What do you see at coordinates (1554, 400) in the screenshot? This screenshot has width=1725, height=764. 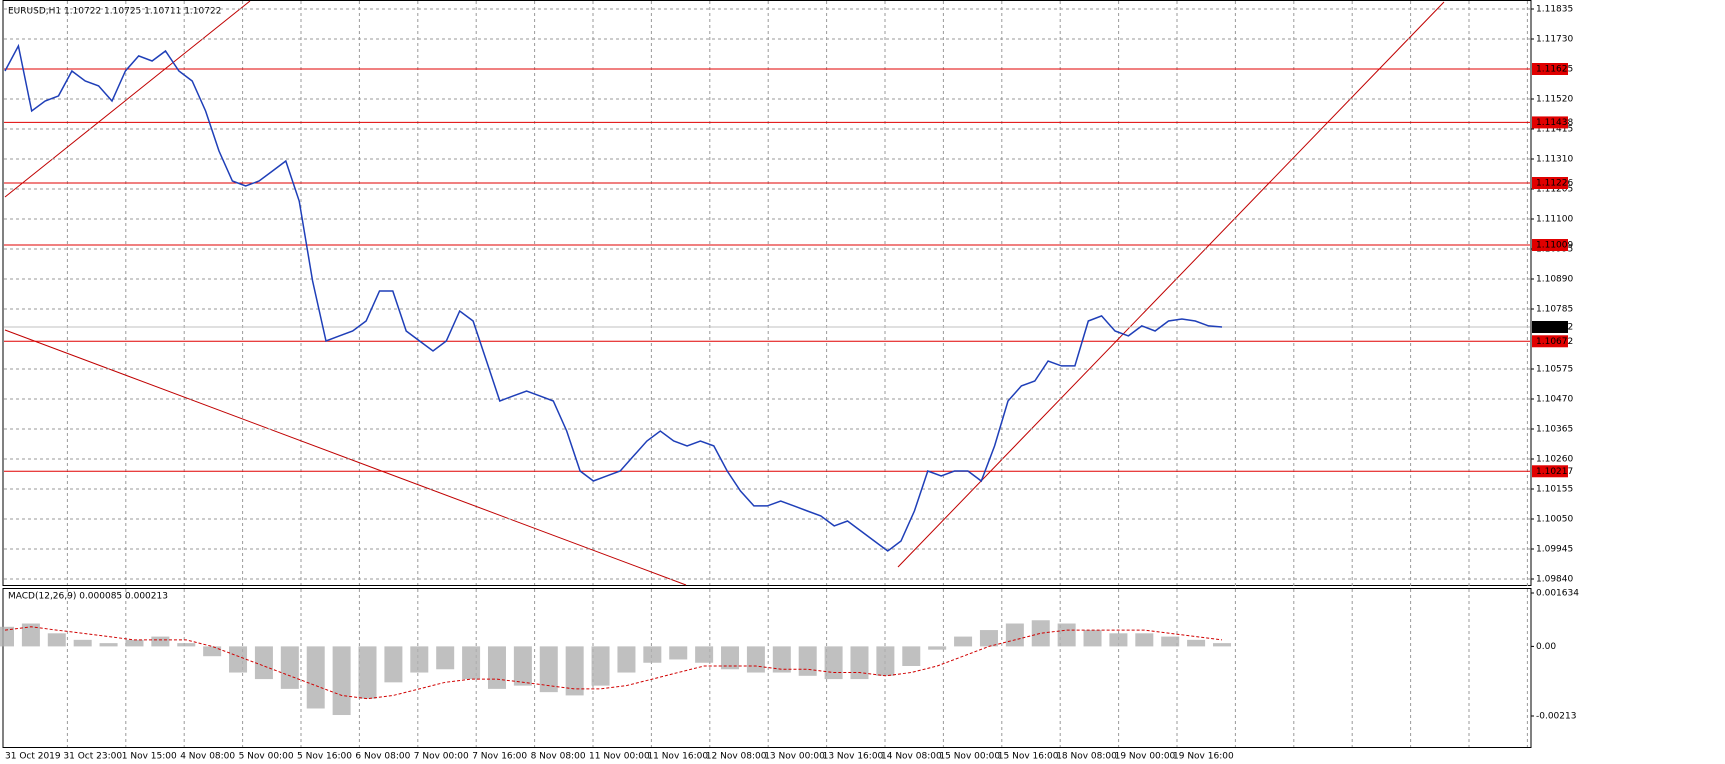 I see `y-tick-label: 1.10470` at bounding box center [1554, 400].